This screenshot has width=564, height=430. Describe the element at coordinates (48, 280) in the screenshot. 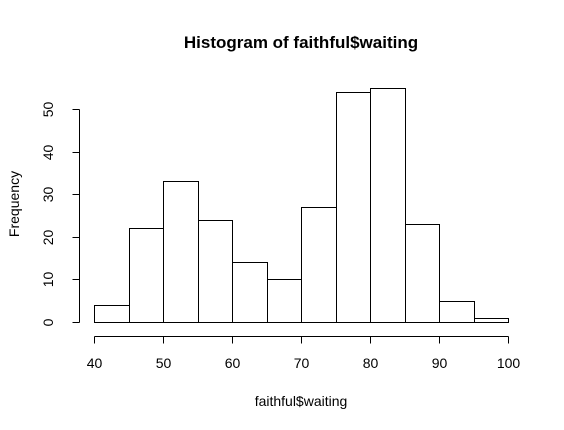

I see `y-tick-label: 10` at that location.